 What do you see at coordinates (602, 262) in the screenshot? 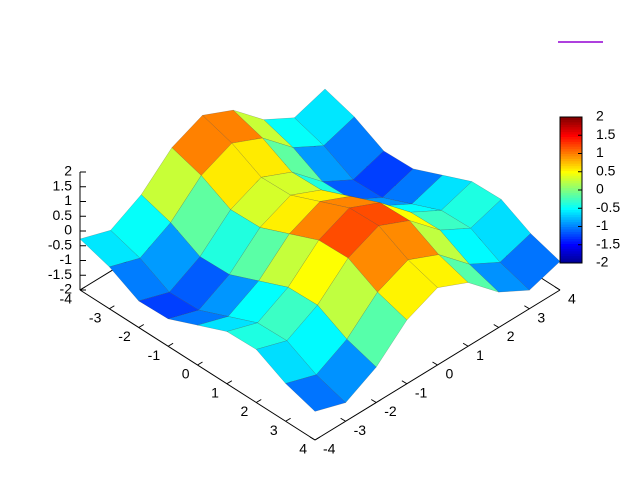
I see `colorbar-tick-label: -2` at bounding box center [602, 262].